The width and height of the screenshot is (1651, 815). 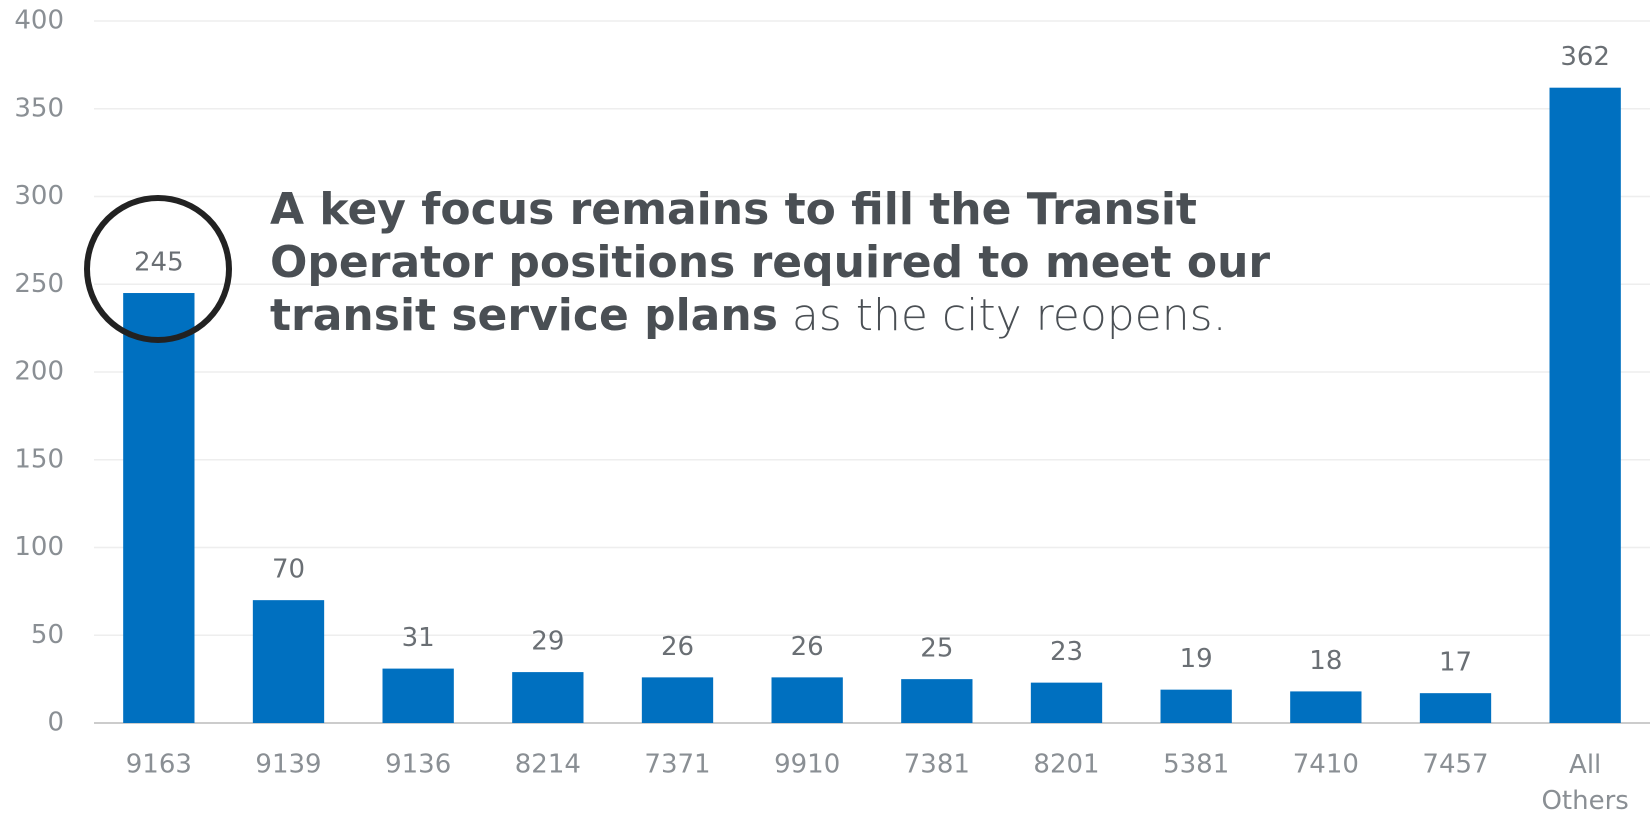 What do you see at coordinates (288, 570) in the screenshot?
I see `value-label: 70` at bounding box center [288, 570].